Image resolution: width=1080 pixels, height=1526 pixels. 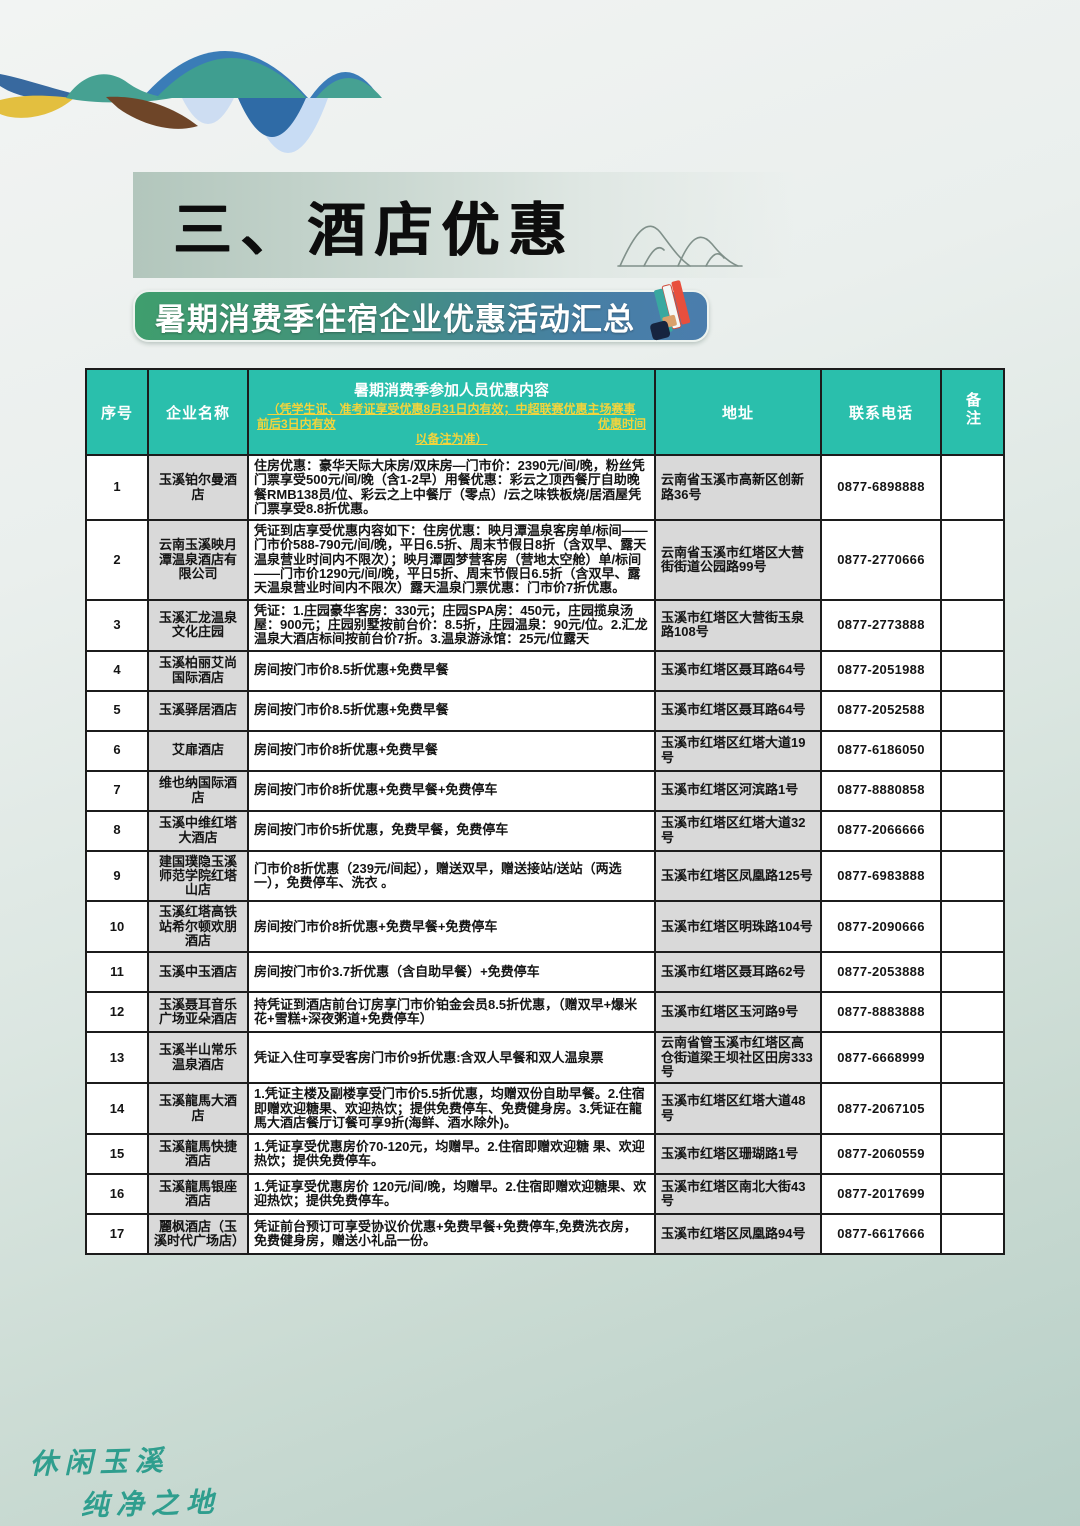 I want to click on row-number: 4, so click(x=117, y=670).